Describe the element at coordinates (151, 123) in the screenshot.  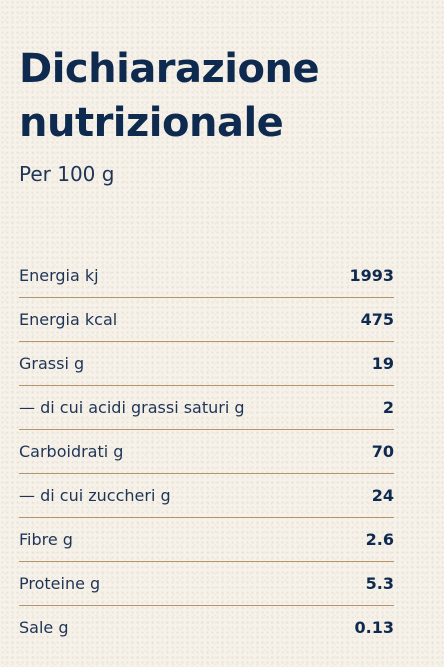
I see `title-line-2: nutrizionale` at that location.